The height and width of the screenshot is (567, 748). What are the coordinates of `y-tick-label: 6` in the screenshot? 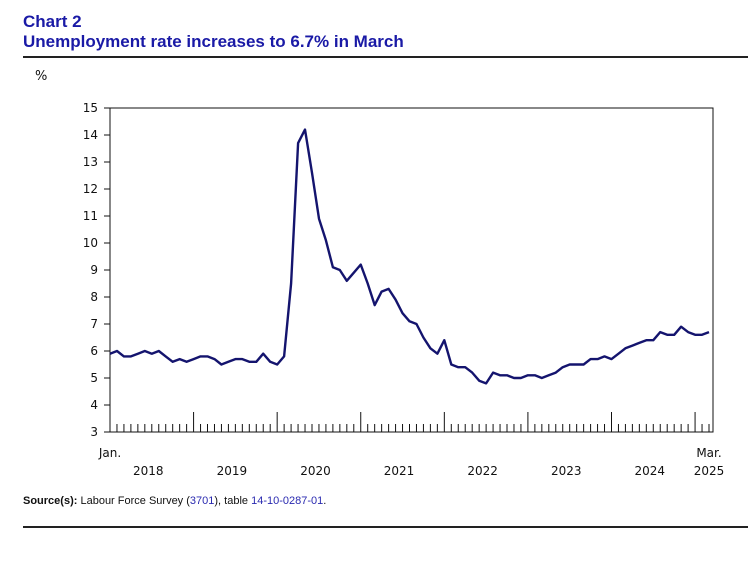 It's located at (94, 351).